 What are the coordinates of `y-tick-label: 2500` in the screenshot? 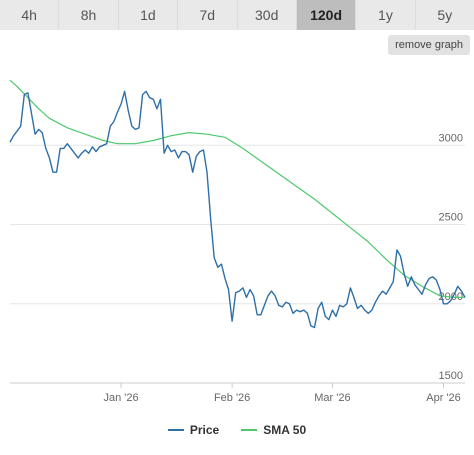 It's located at (451, 218).